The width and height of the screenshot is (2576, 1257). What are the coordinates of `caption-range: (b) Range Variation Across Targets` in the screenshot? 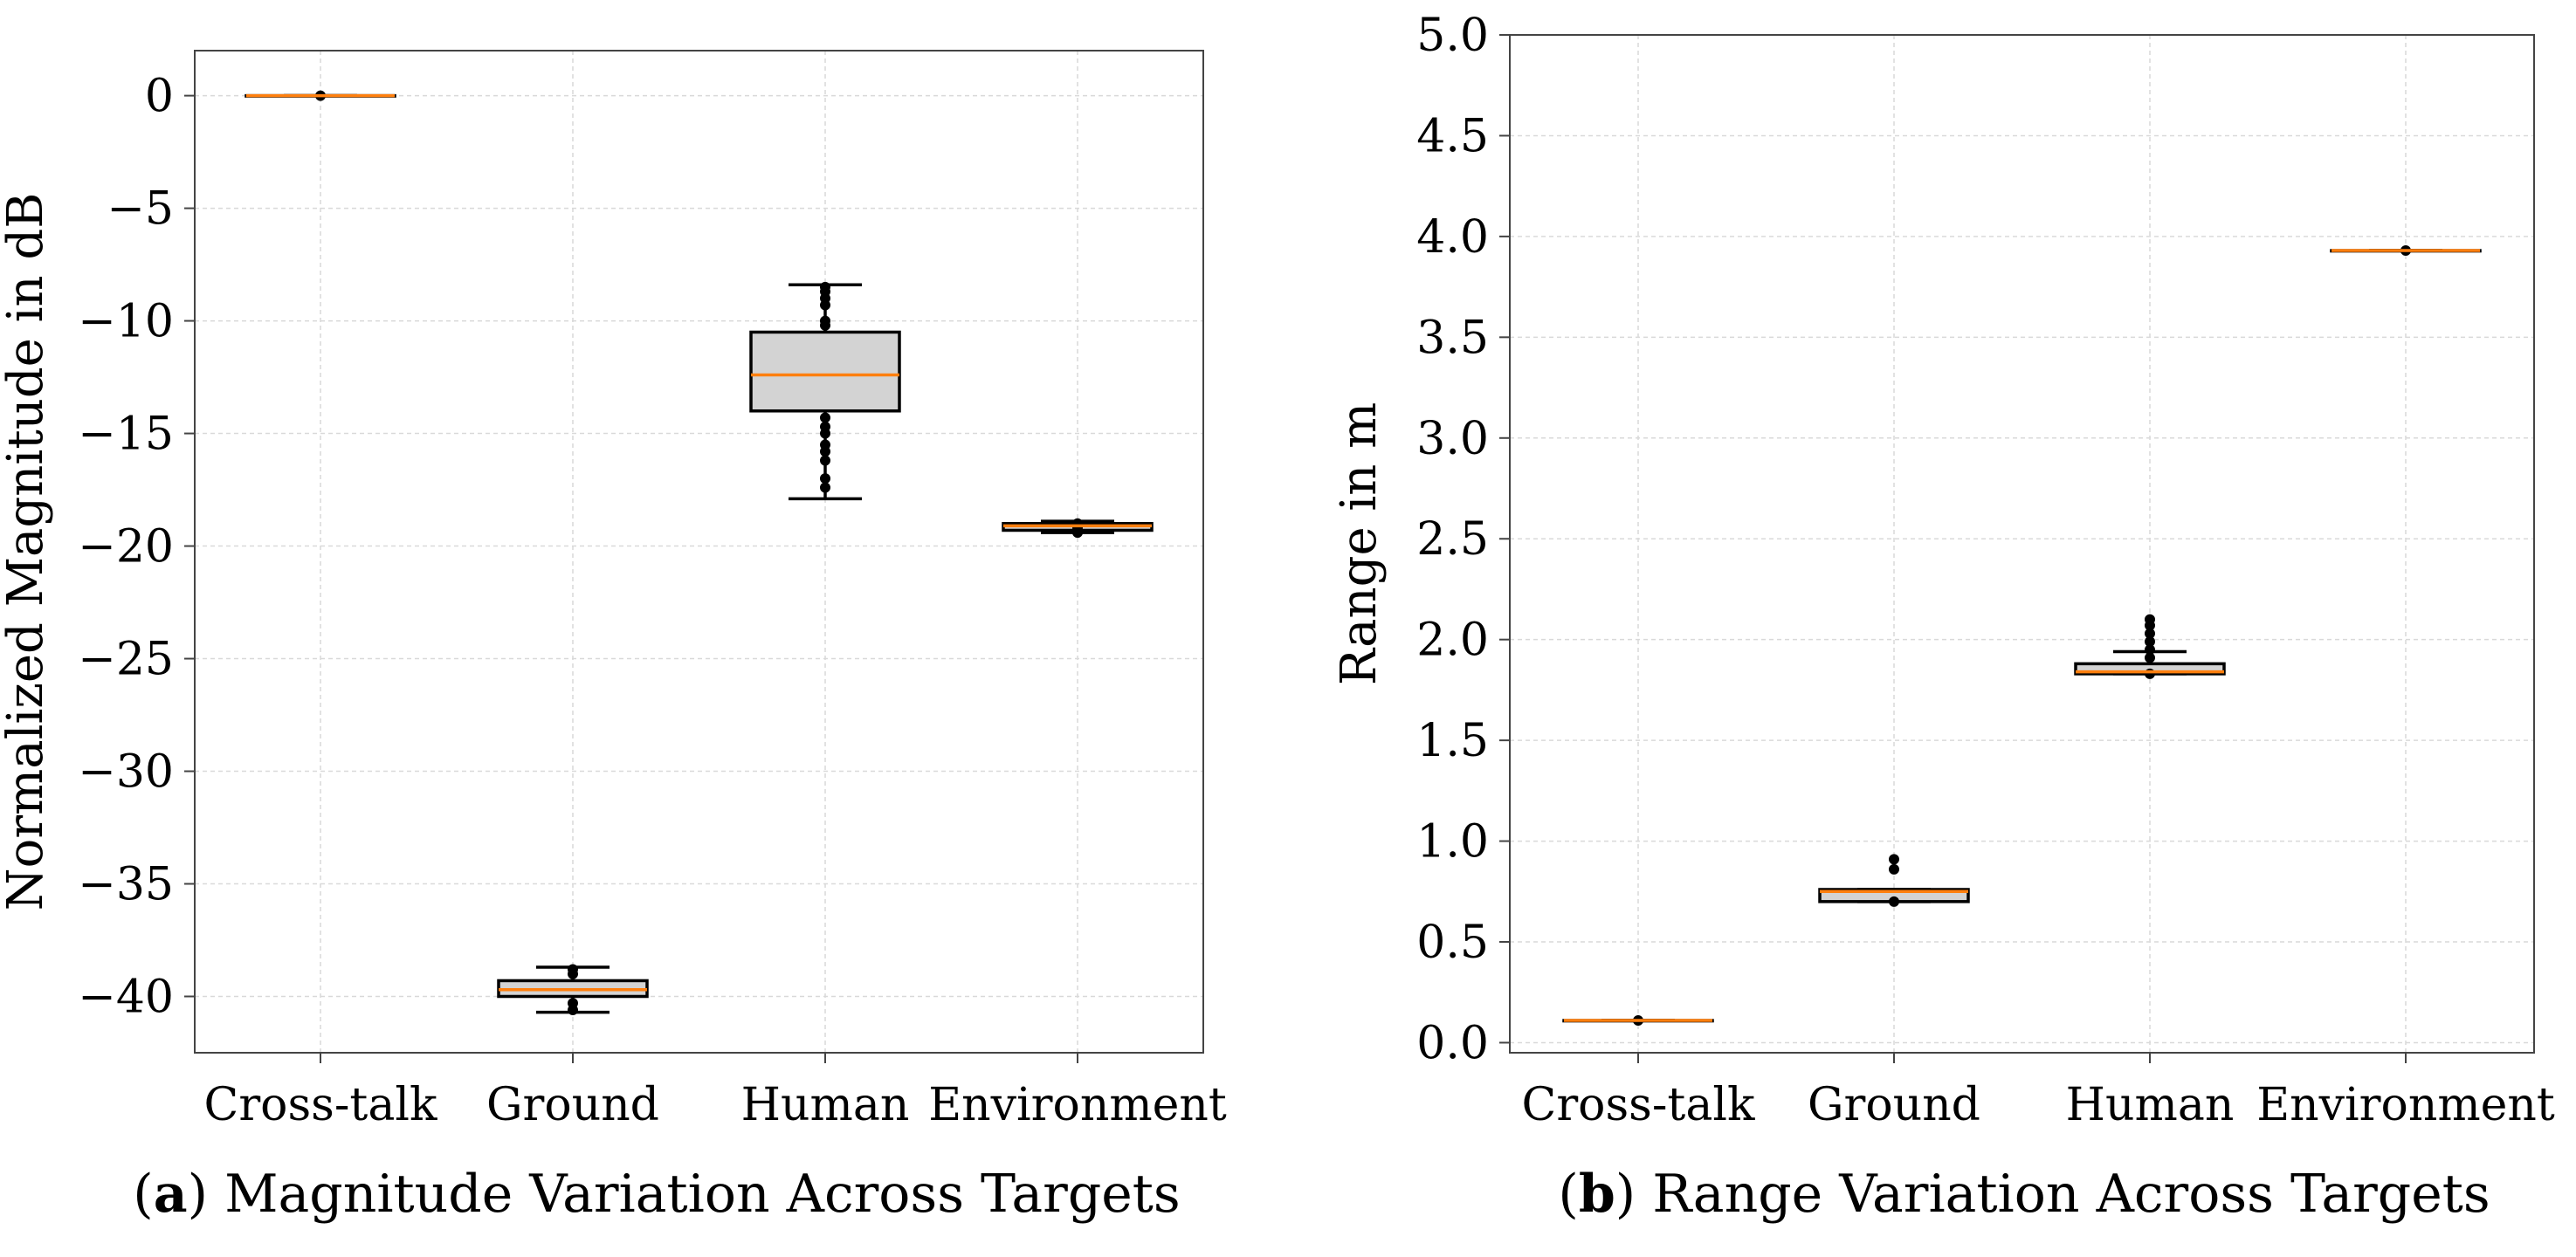 It's located at (2024, 1194).